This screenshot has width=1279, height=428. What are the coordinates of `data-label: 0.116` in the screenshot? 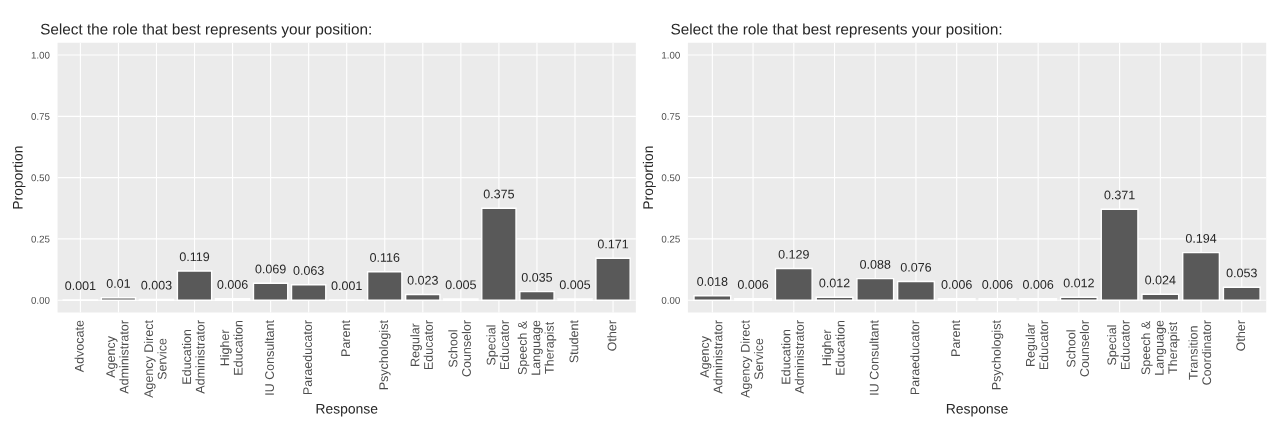 It's located at (385, 257).